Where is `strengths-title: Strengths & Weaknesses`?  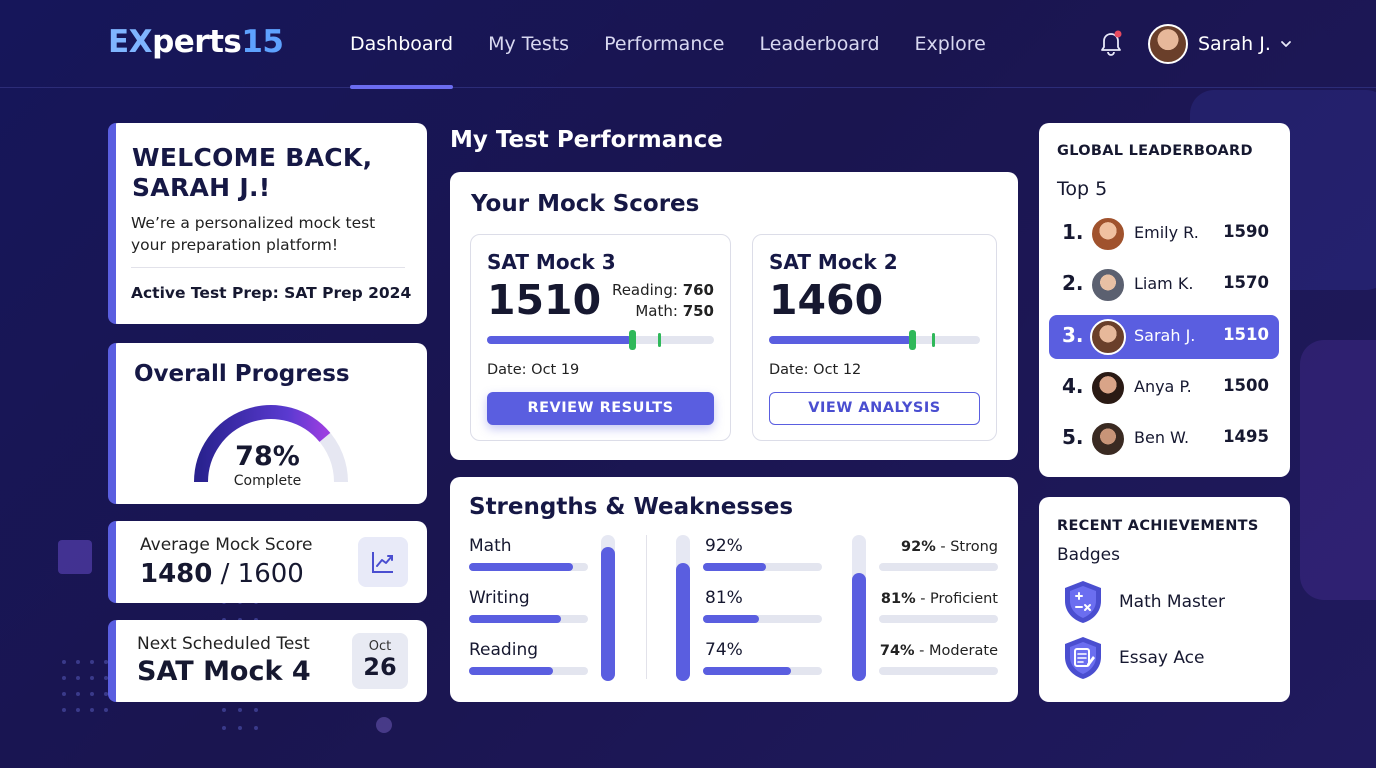 strengths-title: Strengths & Weaknesses is located at coordinates (631, 507).